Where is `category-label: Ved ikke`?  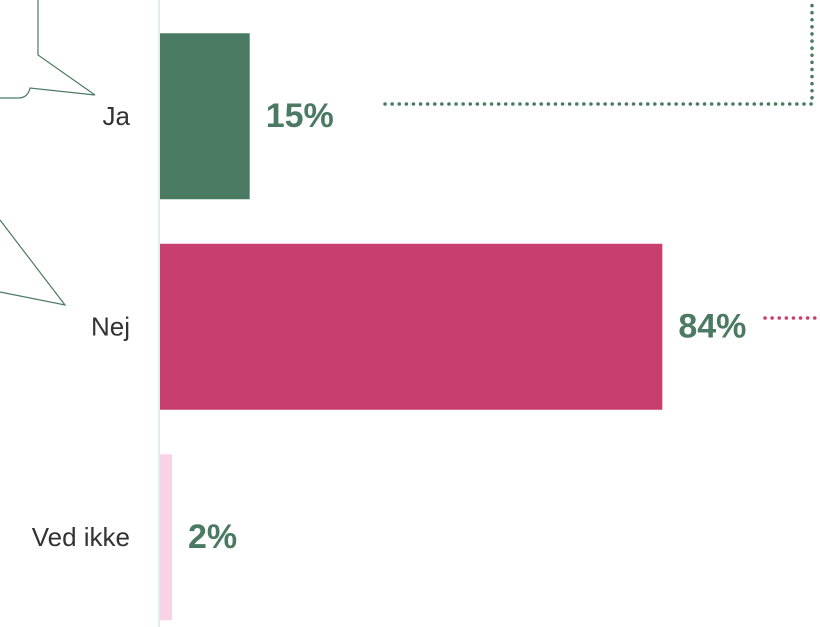 category-label: Ved ikke is located at coordinates (81, 537).